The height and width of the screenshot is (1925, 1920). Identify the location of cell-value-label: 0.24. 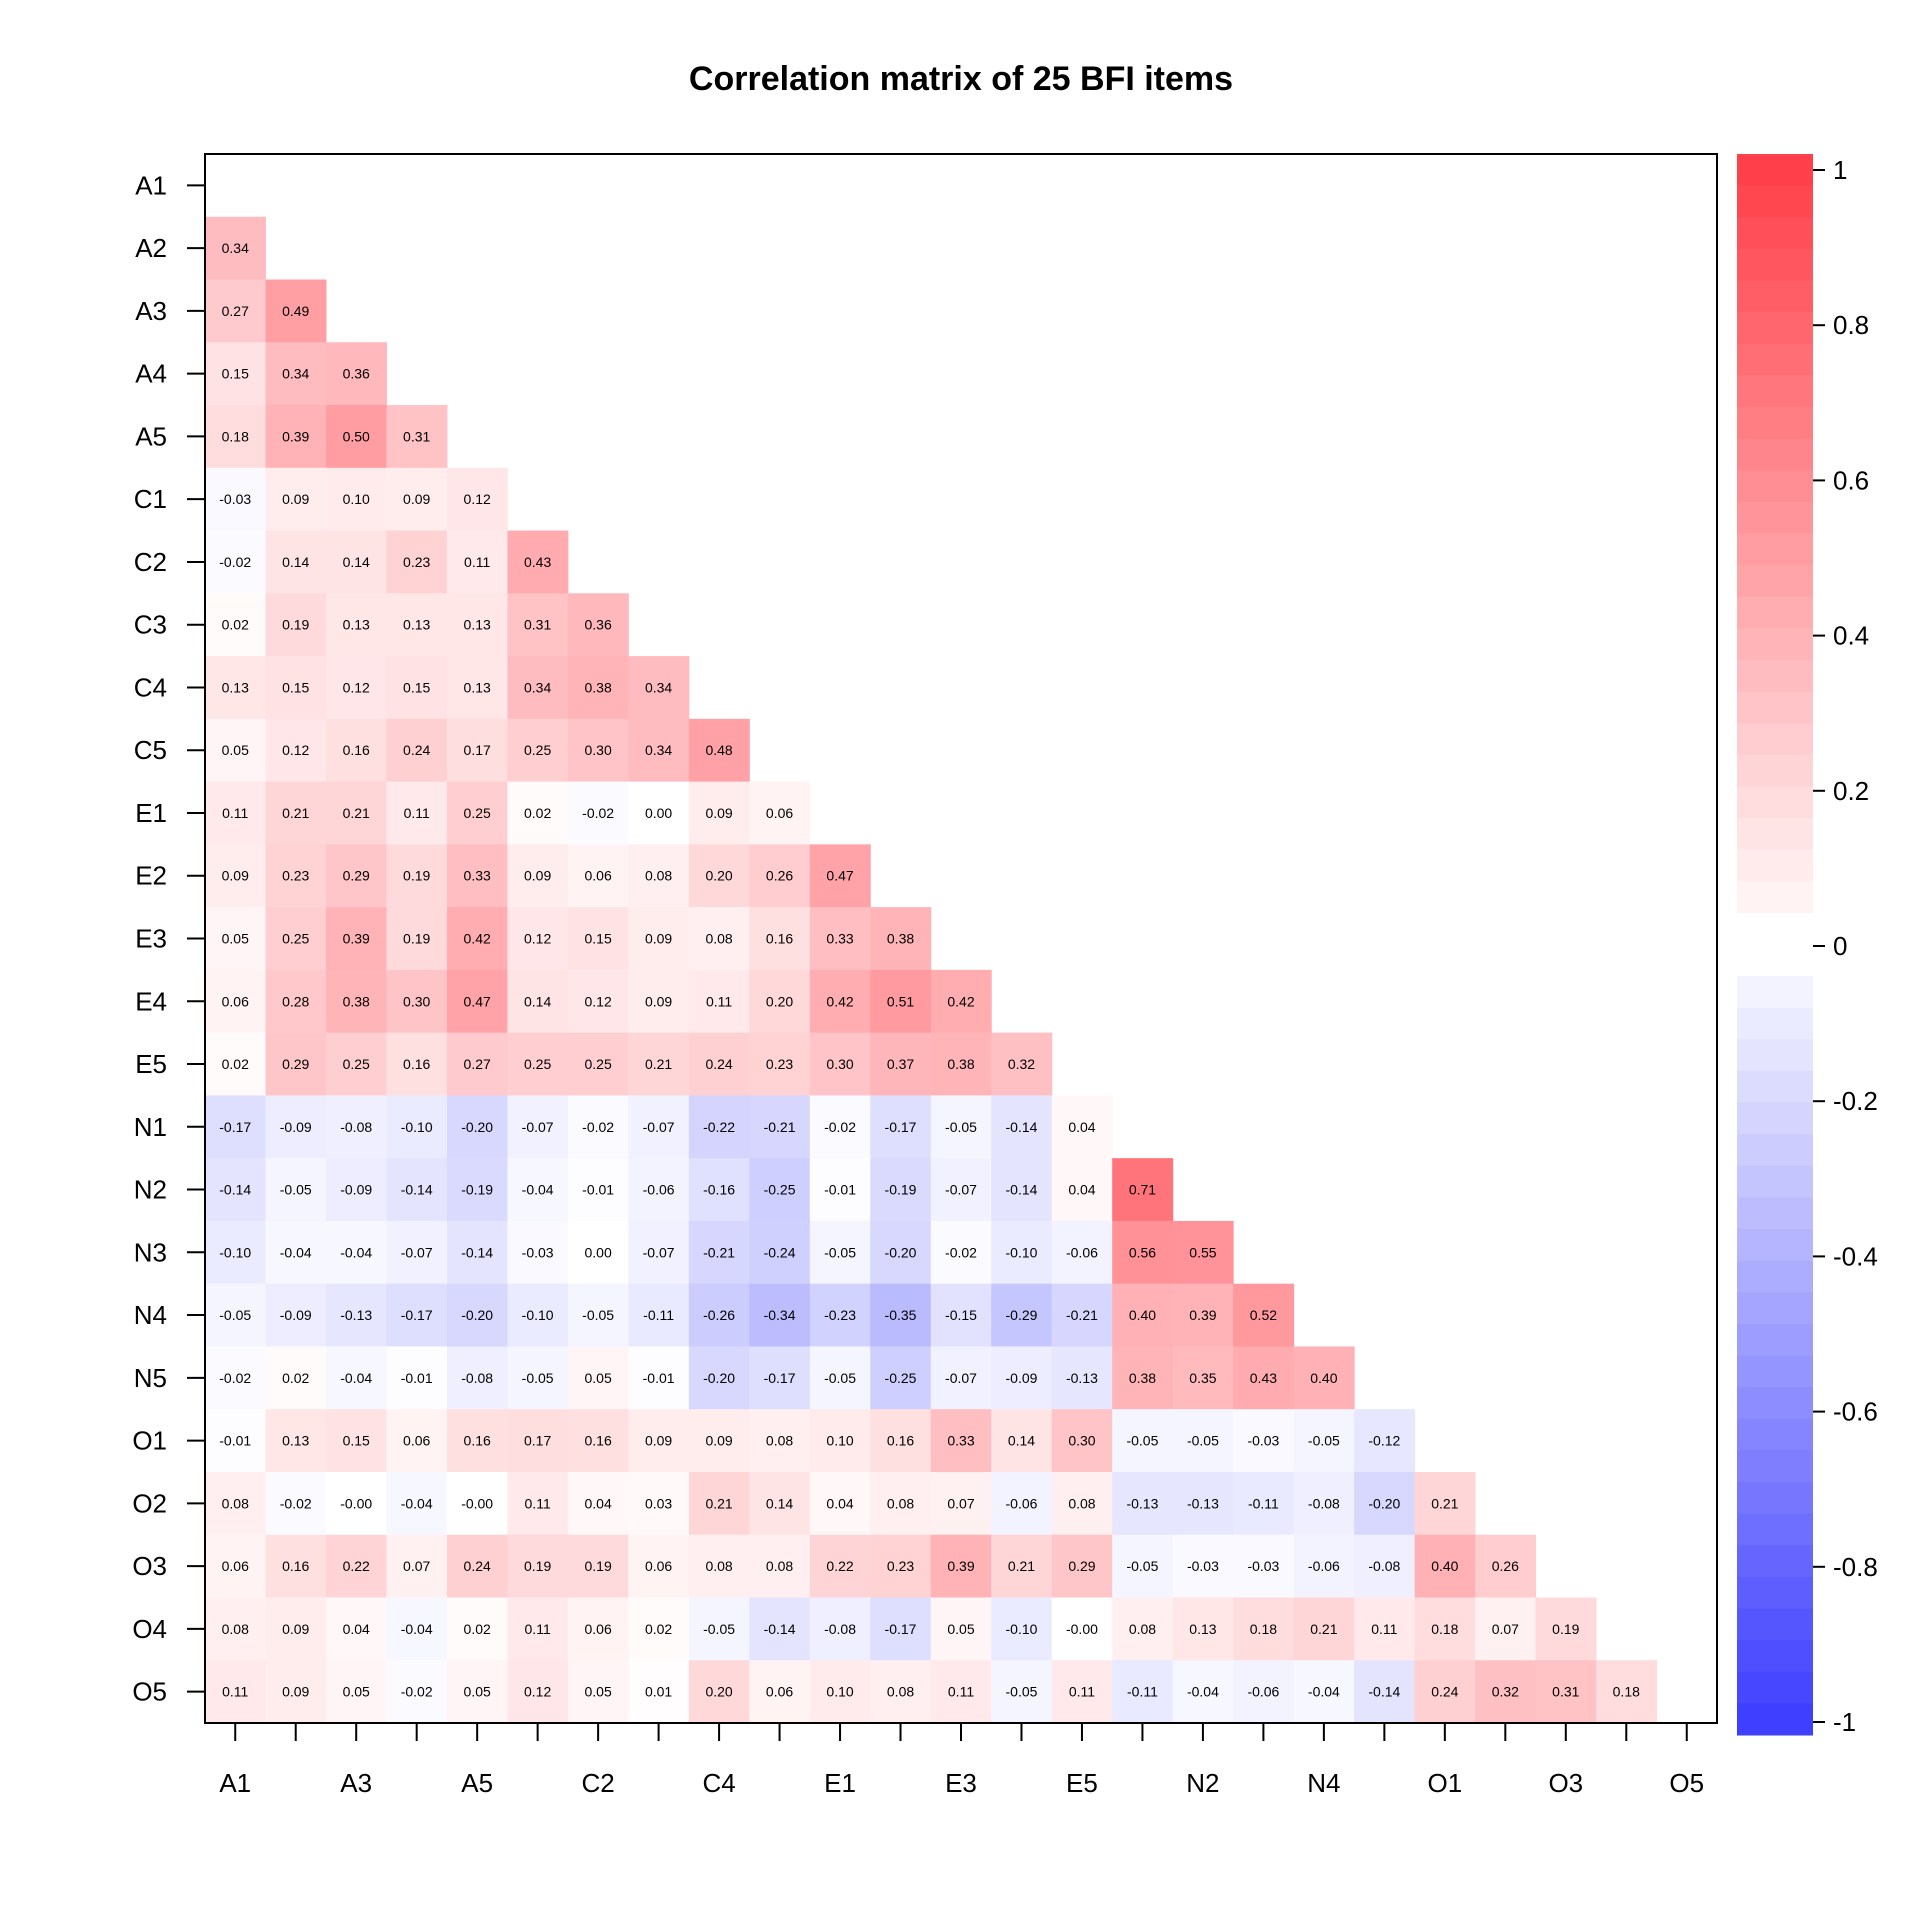
(477, 1566).